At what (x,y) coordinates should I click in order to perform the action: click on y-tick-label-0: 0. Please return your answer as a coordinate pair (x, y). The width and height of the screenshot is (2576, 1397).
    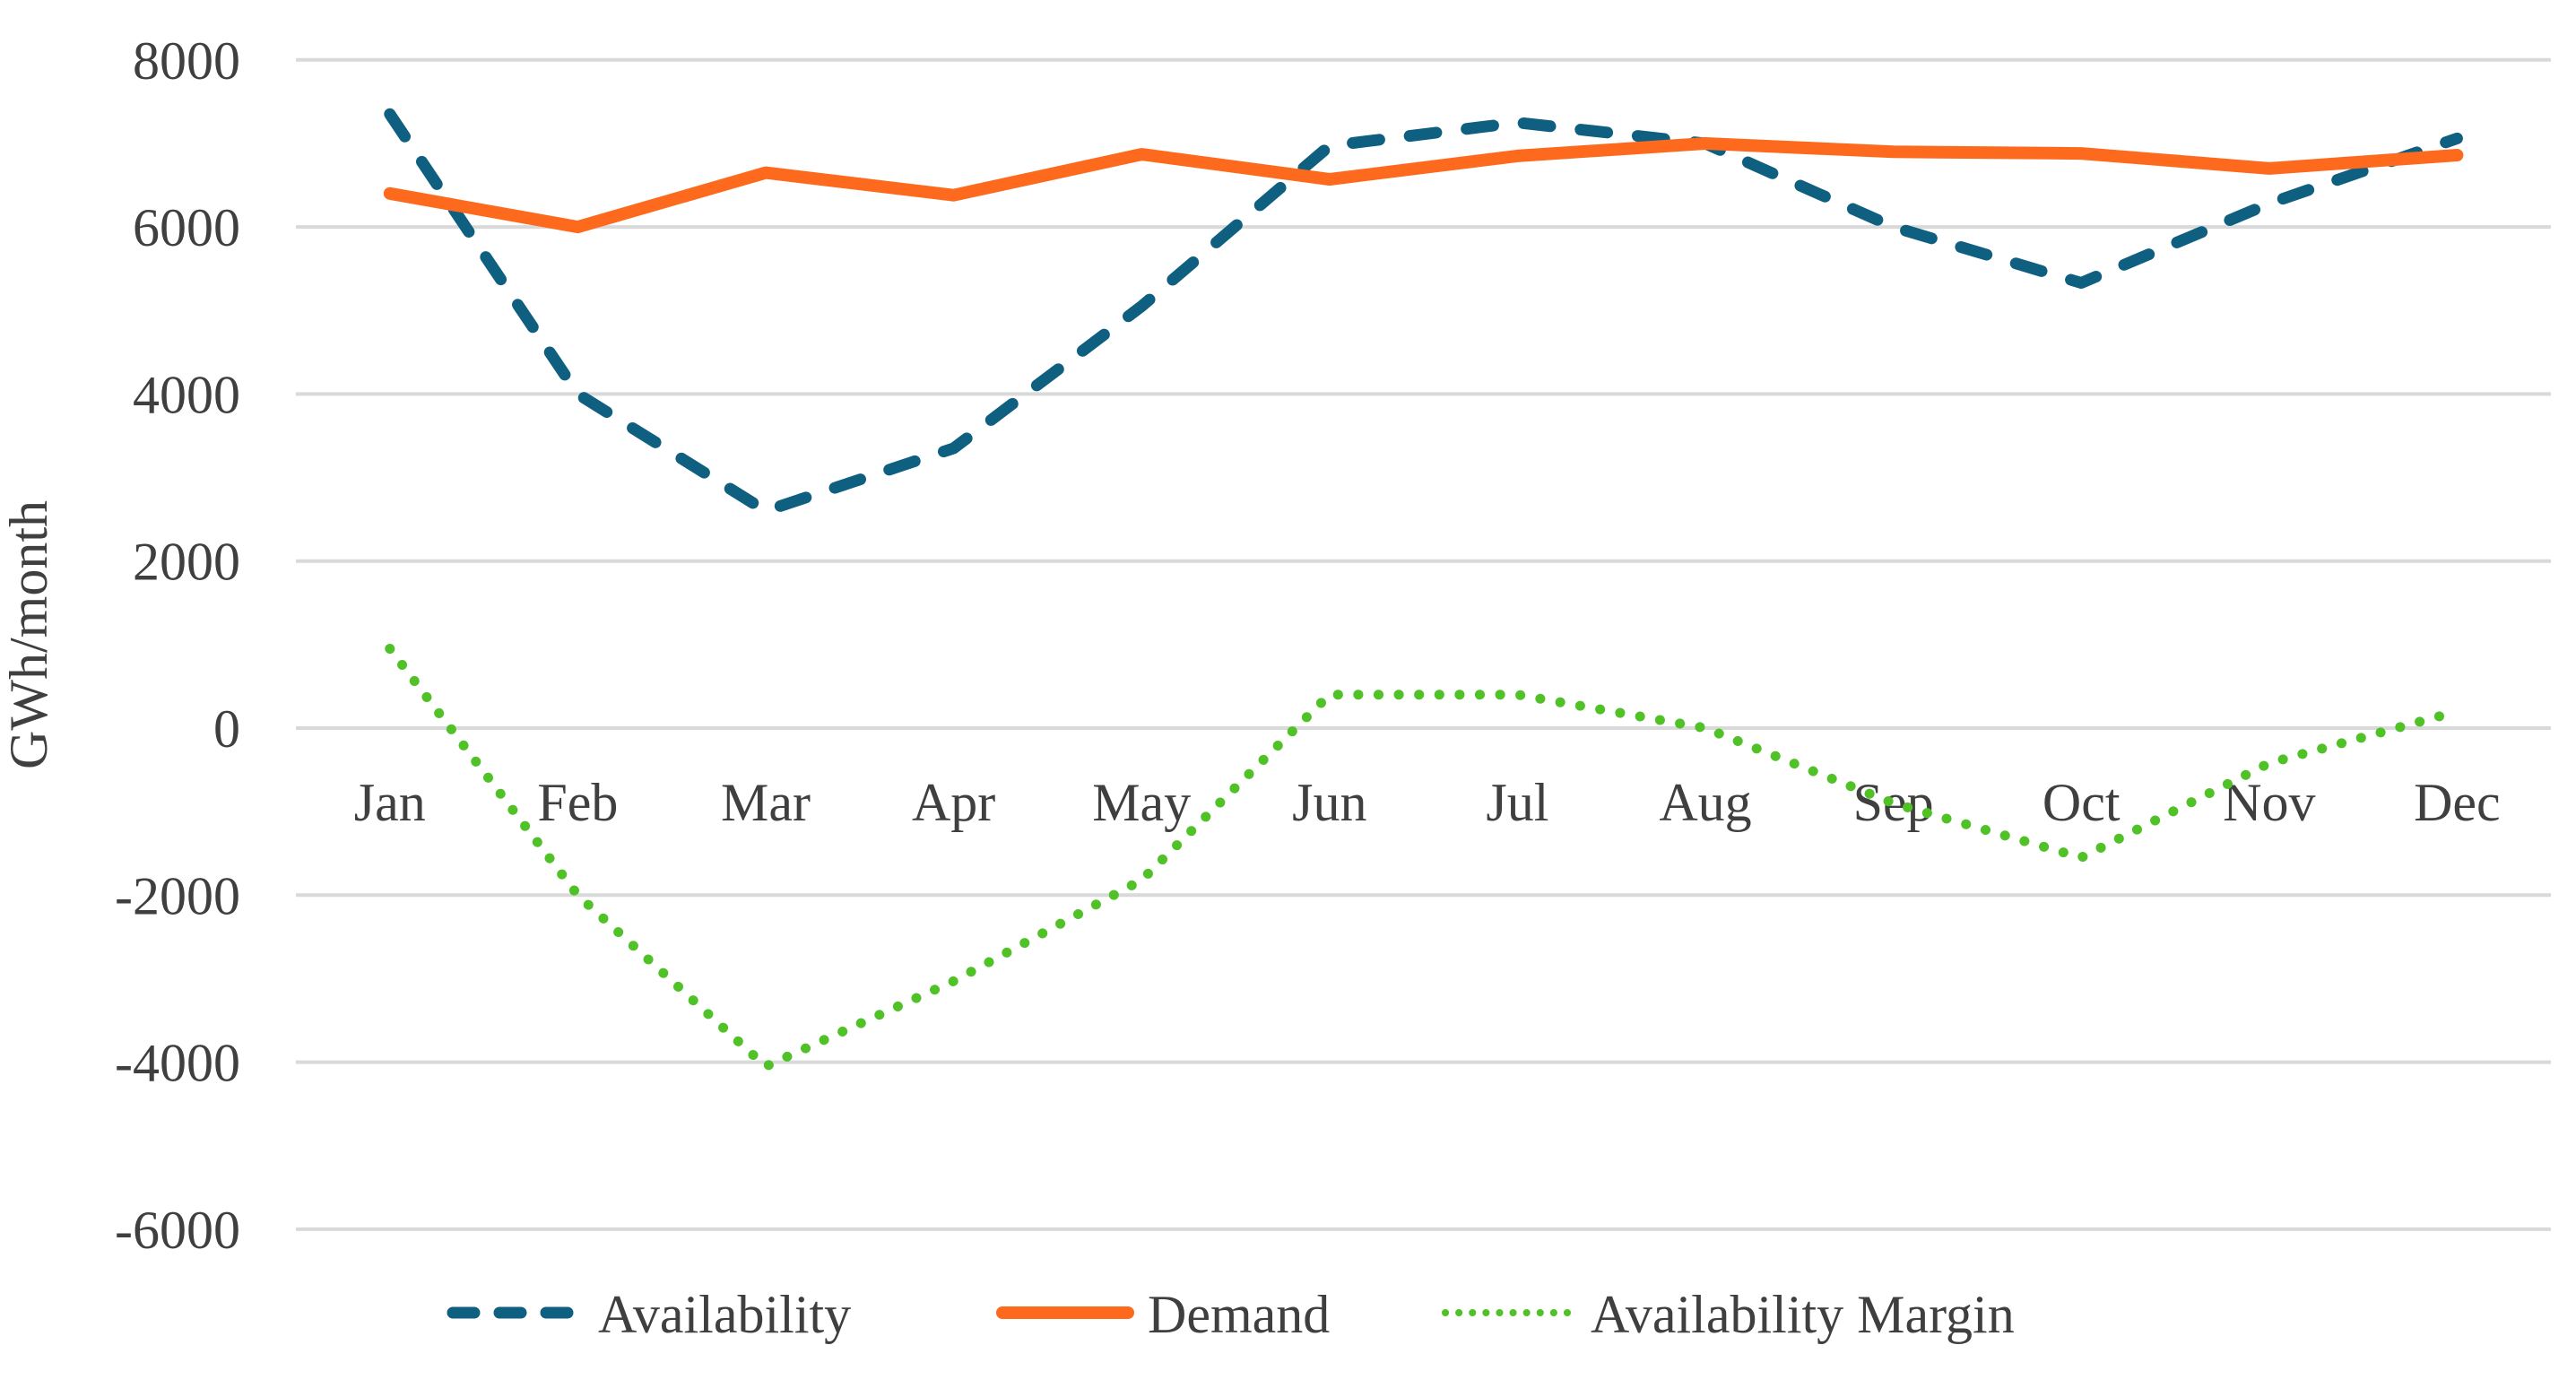
    Looking at the image, I should click on (226, 729).